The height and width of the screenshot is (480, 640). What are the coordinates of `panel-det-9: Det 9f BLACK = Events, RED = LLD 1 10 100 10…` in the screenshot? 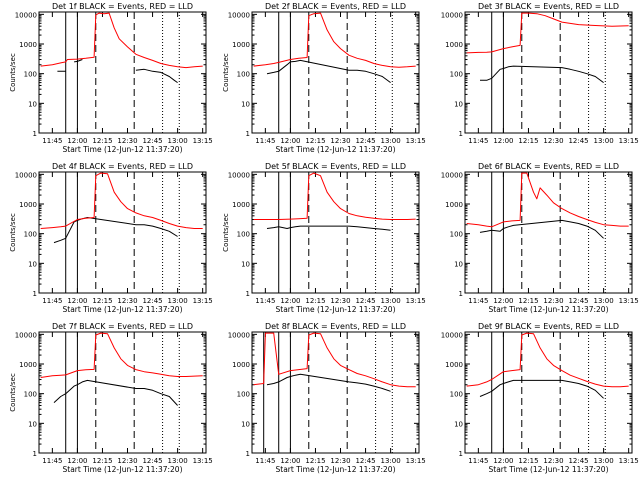 It's located at (540, 398).